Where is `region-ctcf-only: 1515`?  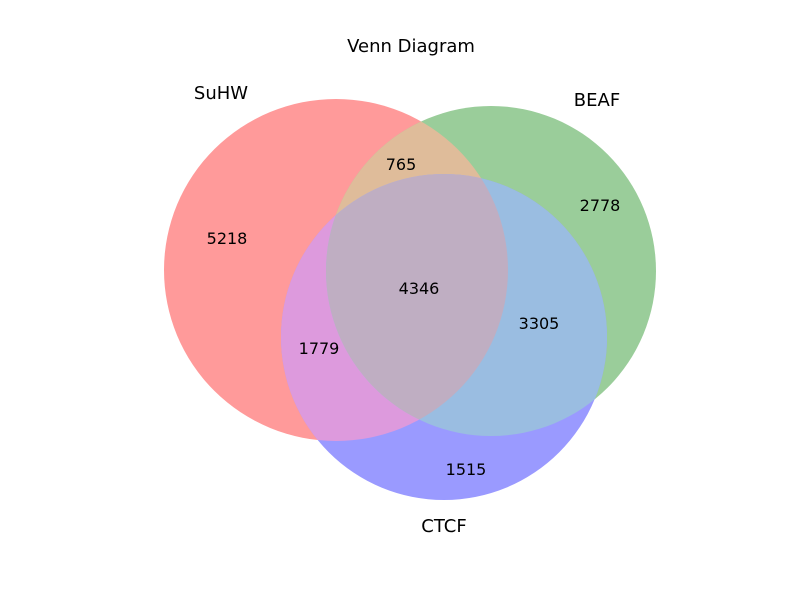 region-ctcf-only: 1515 is located at coordinates (466, 469).